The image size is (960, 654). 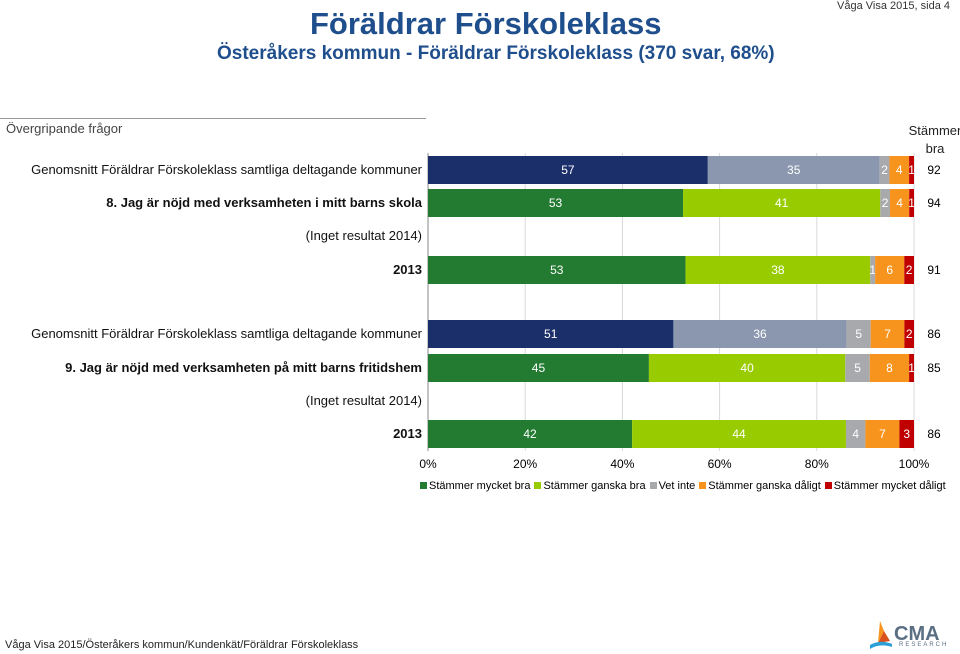 I want to click on x-tick-label: 40%, so click(x=622, y=464).